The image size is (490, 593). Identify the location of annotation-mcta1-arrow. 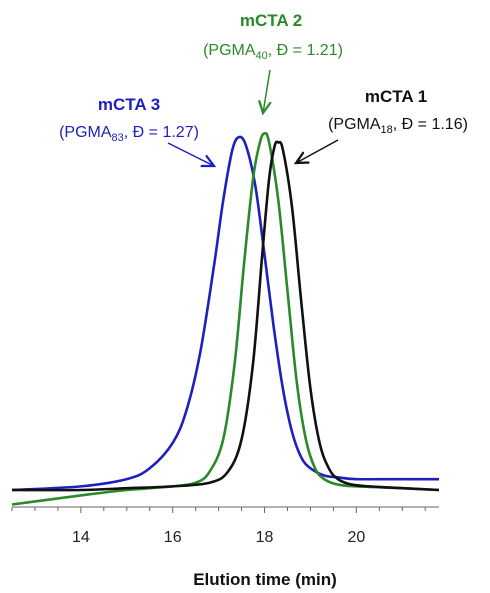
(317, 151).